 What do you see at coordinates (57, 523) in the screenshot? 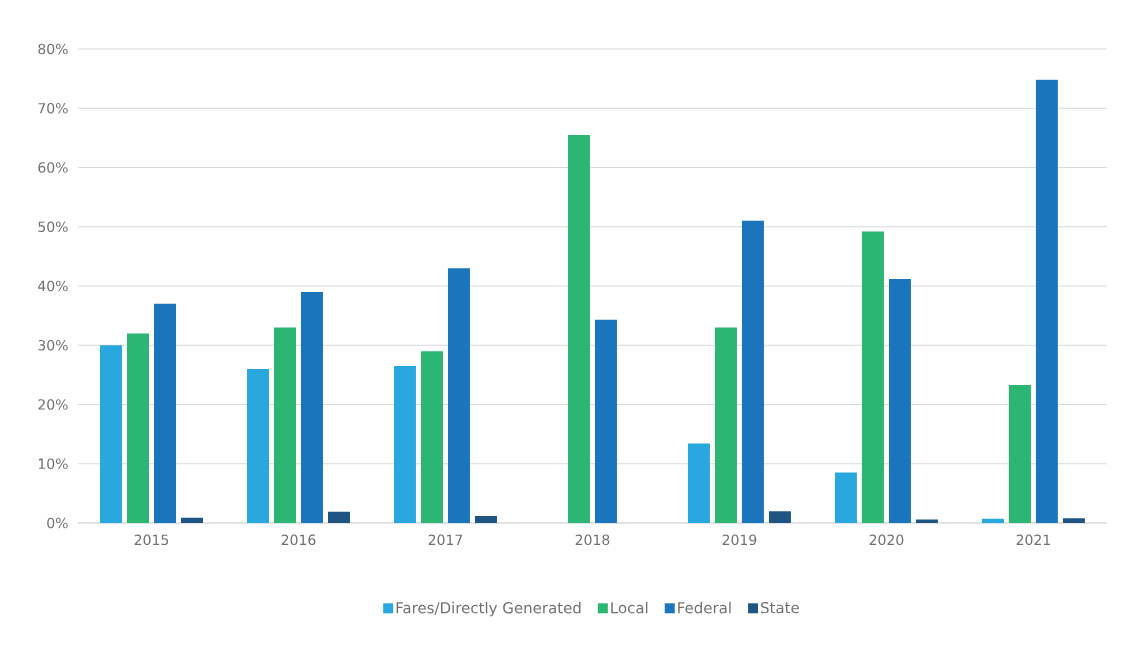
I see `y-tick-label: 0%` at bounding box center [57, 523].